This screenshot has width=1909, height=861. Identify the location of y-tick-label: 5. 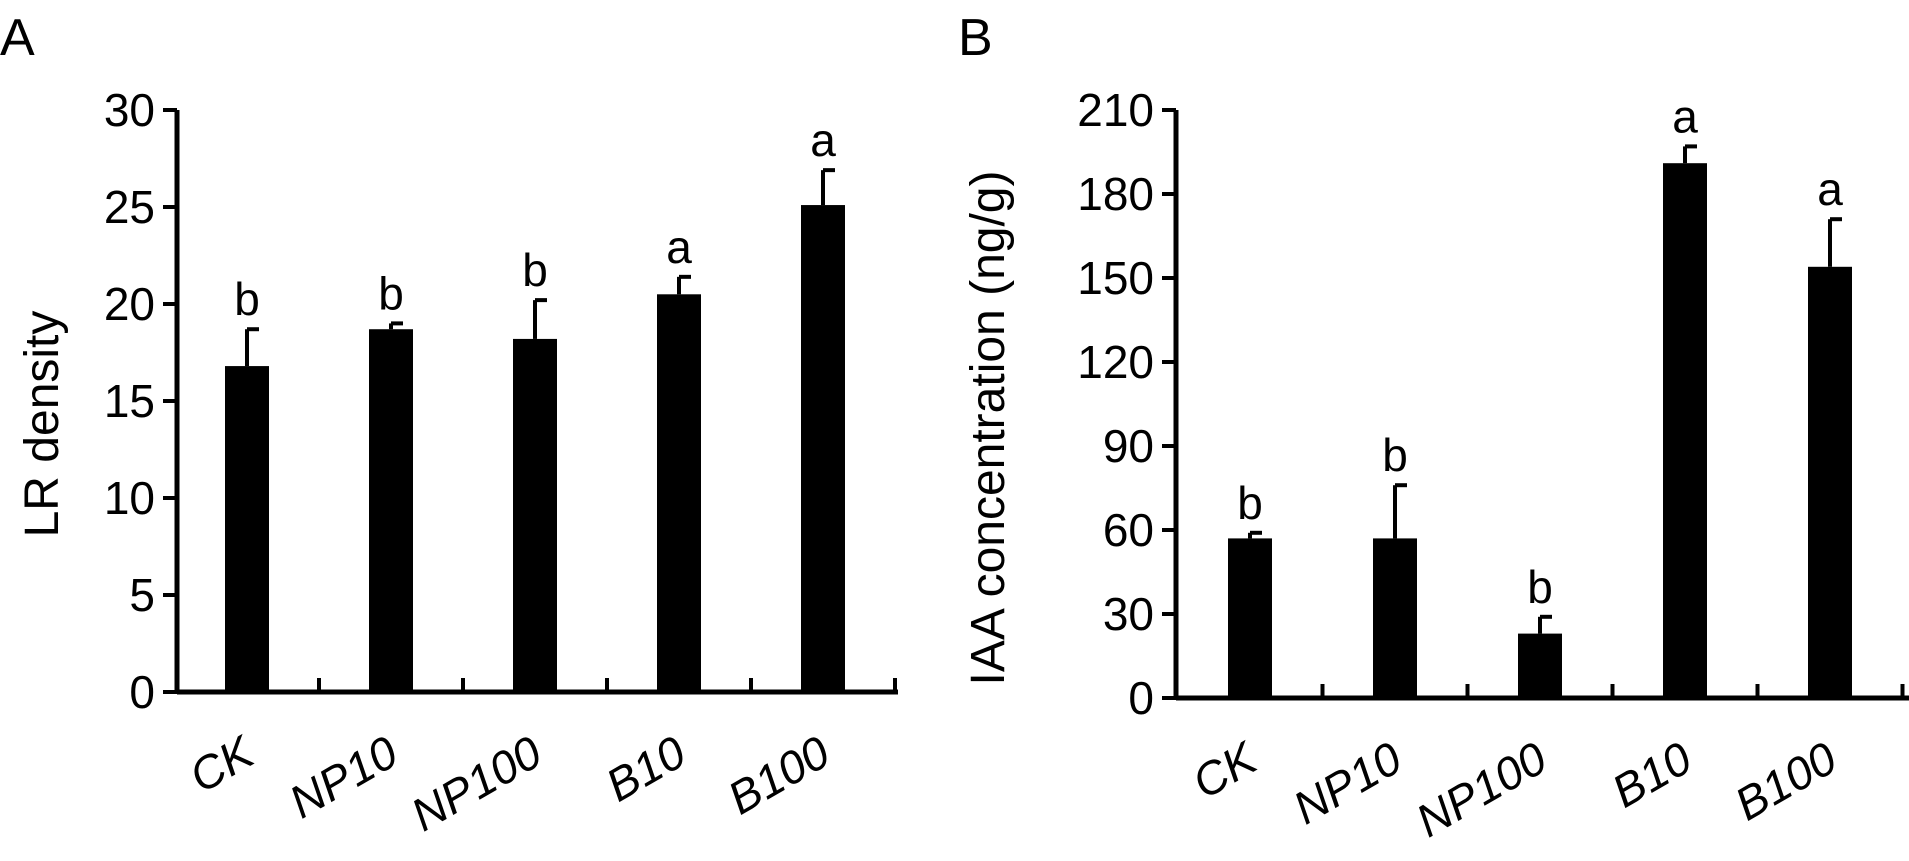
(142, 595).